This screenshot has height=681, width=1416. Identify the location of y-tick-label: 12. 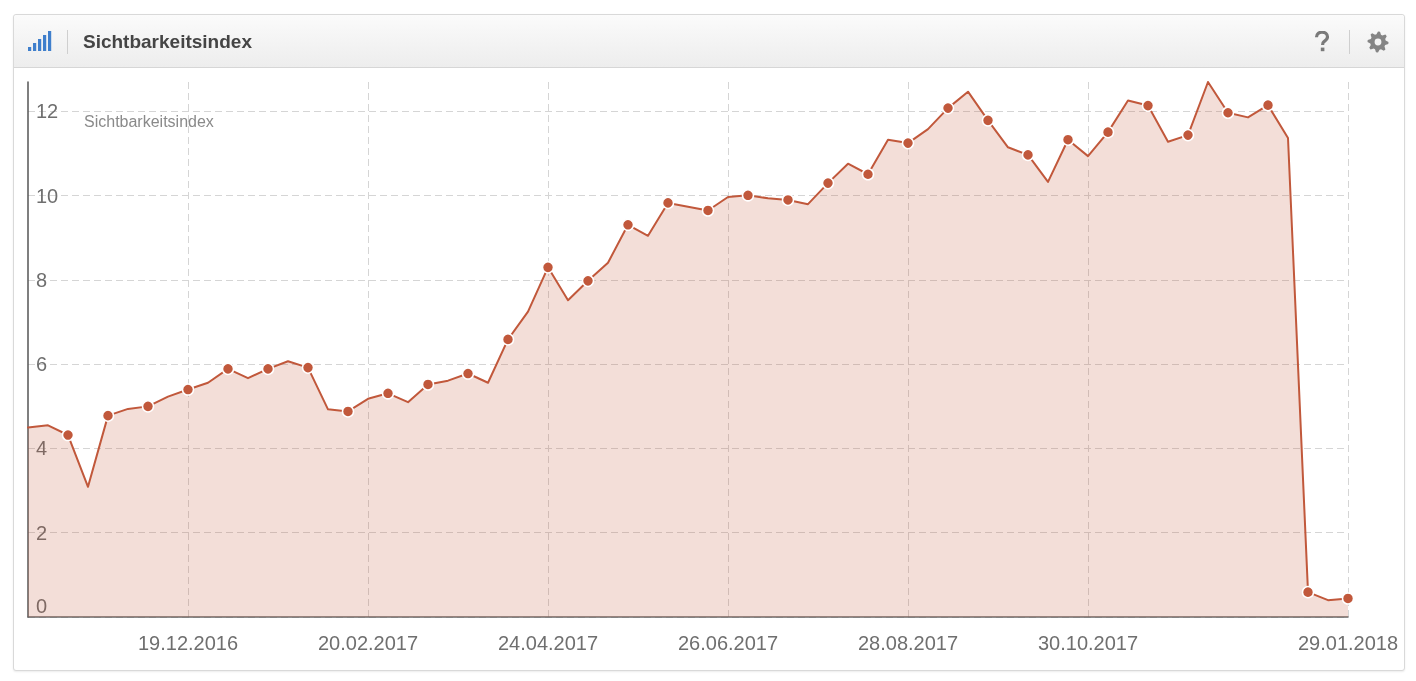
(47, 111).